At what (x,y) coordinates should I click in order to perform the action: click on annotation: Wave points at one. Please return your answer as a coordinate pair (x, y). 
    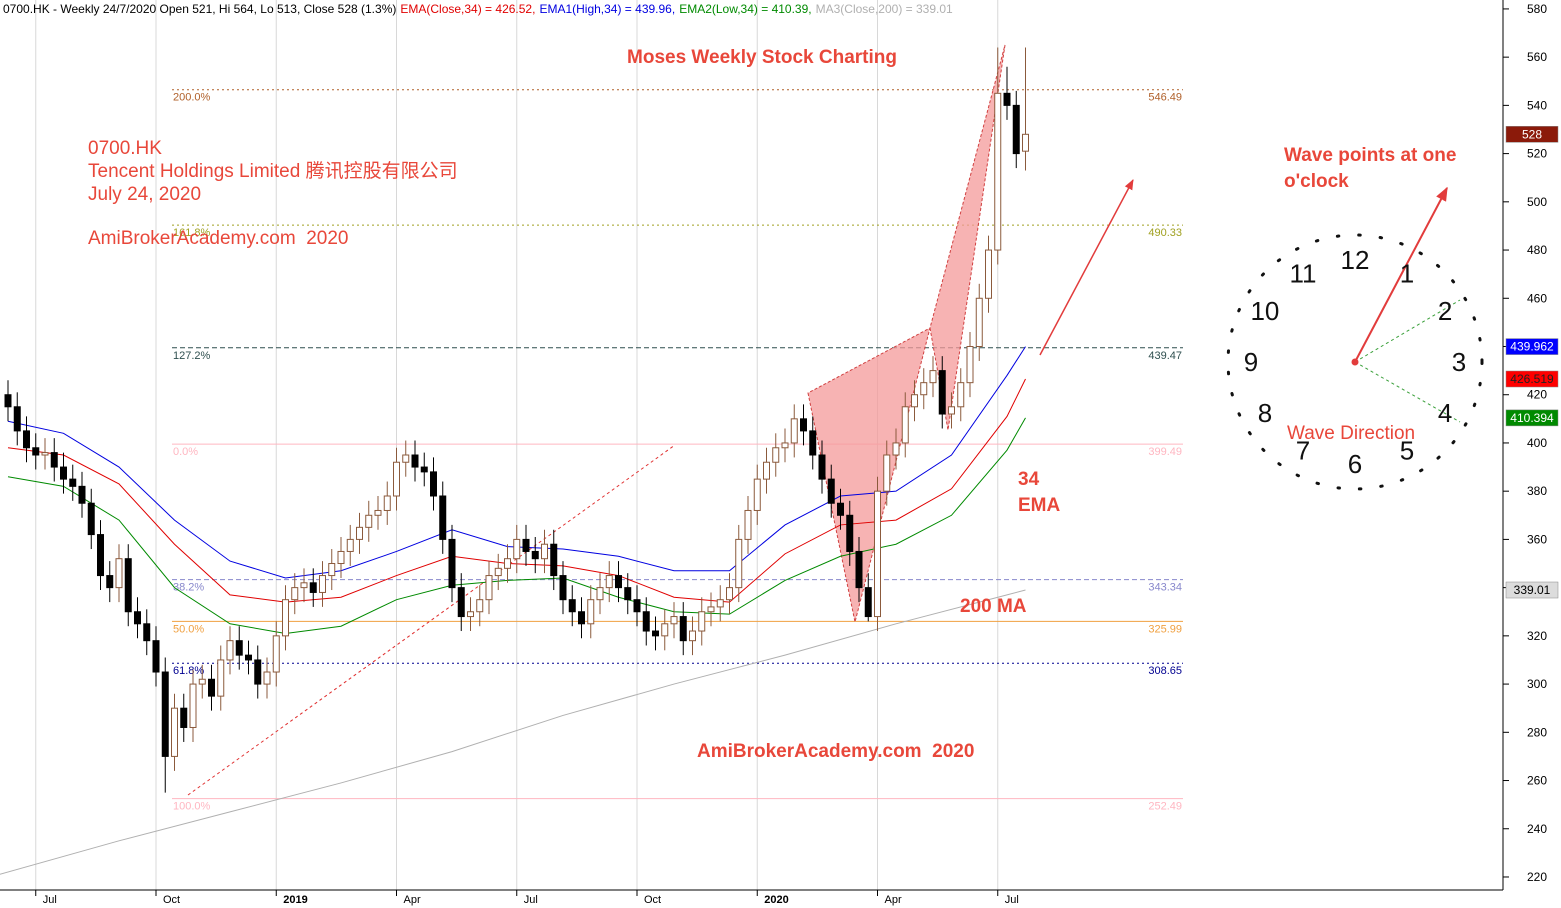
    Looking at the image, I should click on (1370, 155).